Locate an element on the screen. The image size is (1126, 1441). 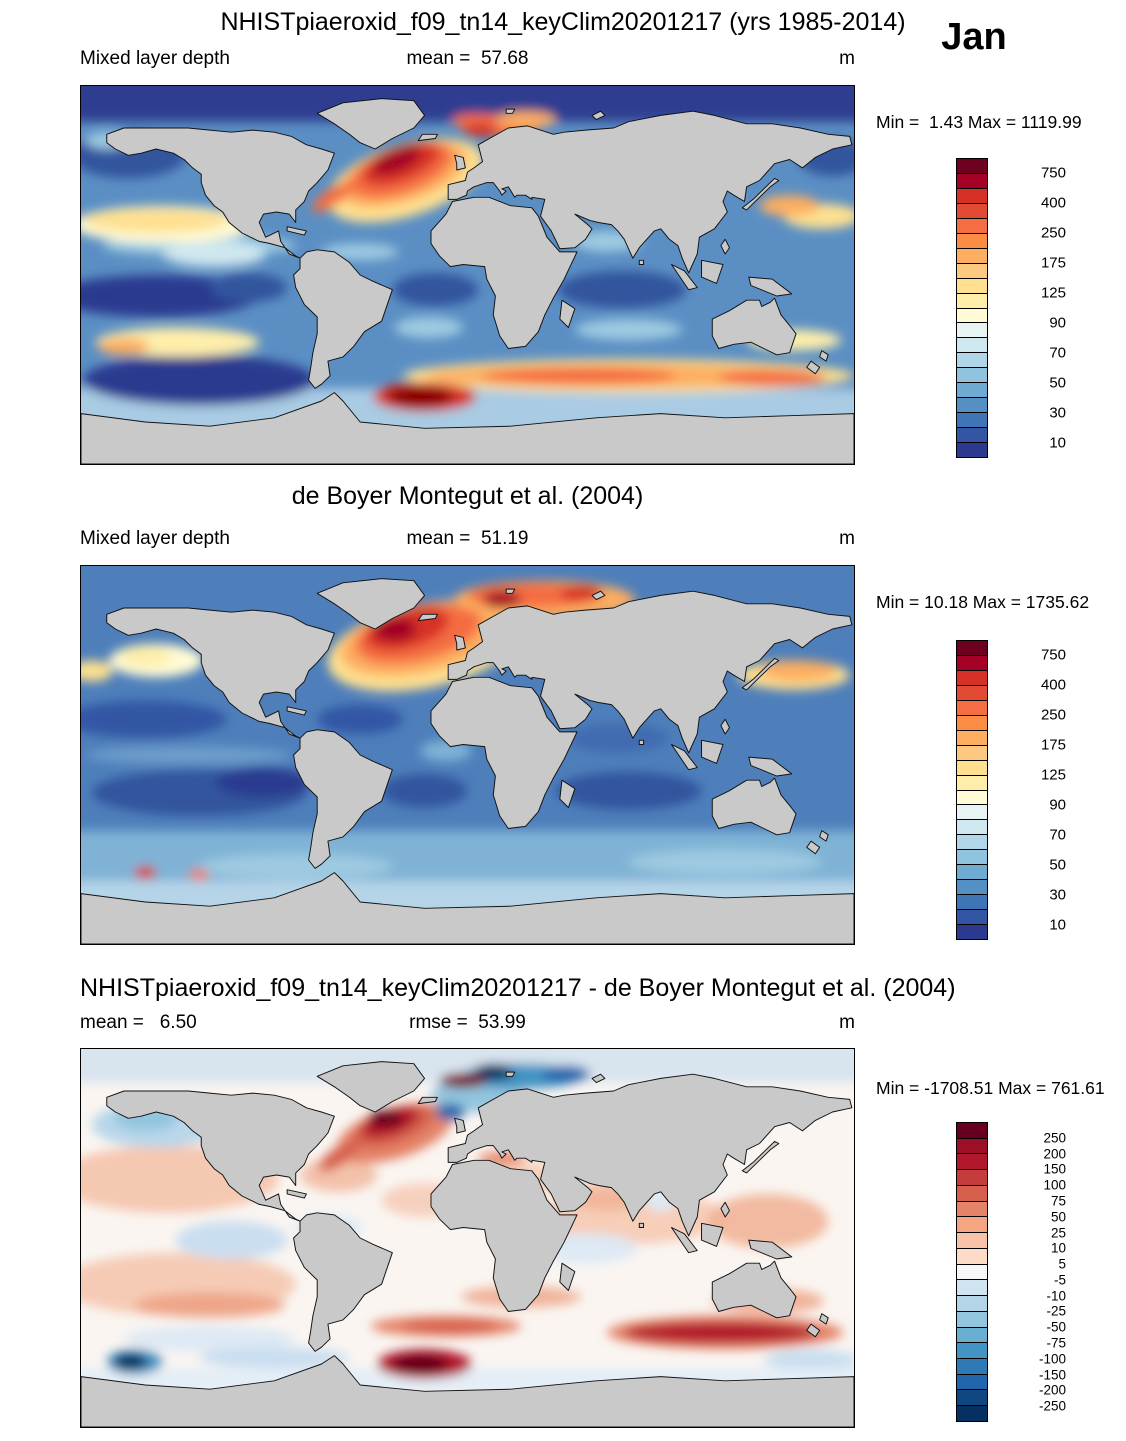
panel2-minmax: Min = 10.18 Max = 1735.62 is located at coordinates (983, 602).